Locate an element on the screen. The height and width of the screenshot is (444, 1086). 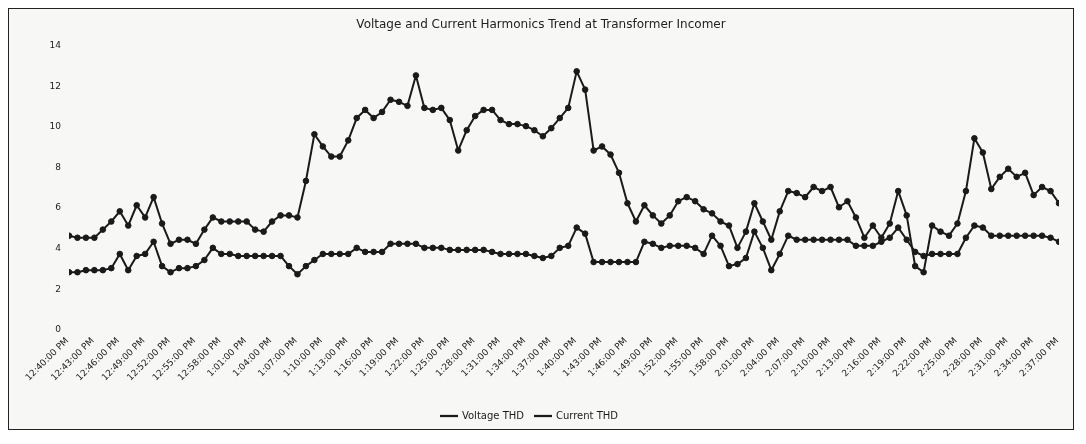
legend-label: Current THD is located at coordinates (587, 415).